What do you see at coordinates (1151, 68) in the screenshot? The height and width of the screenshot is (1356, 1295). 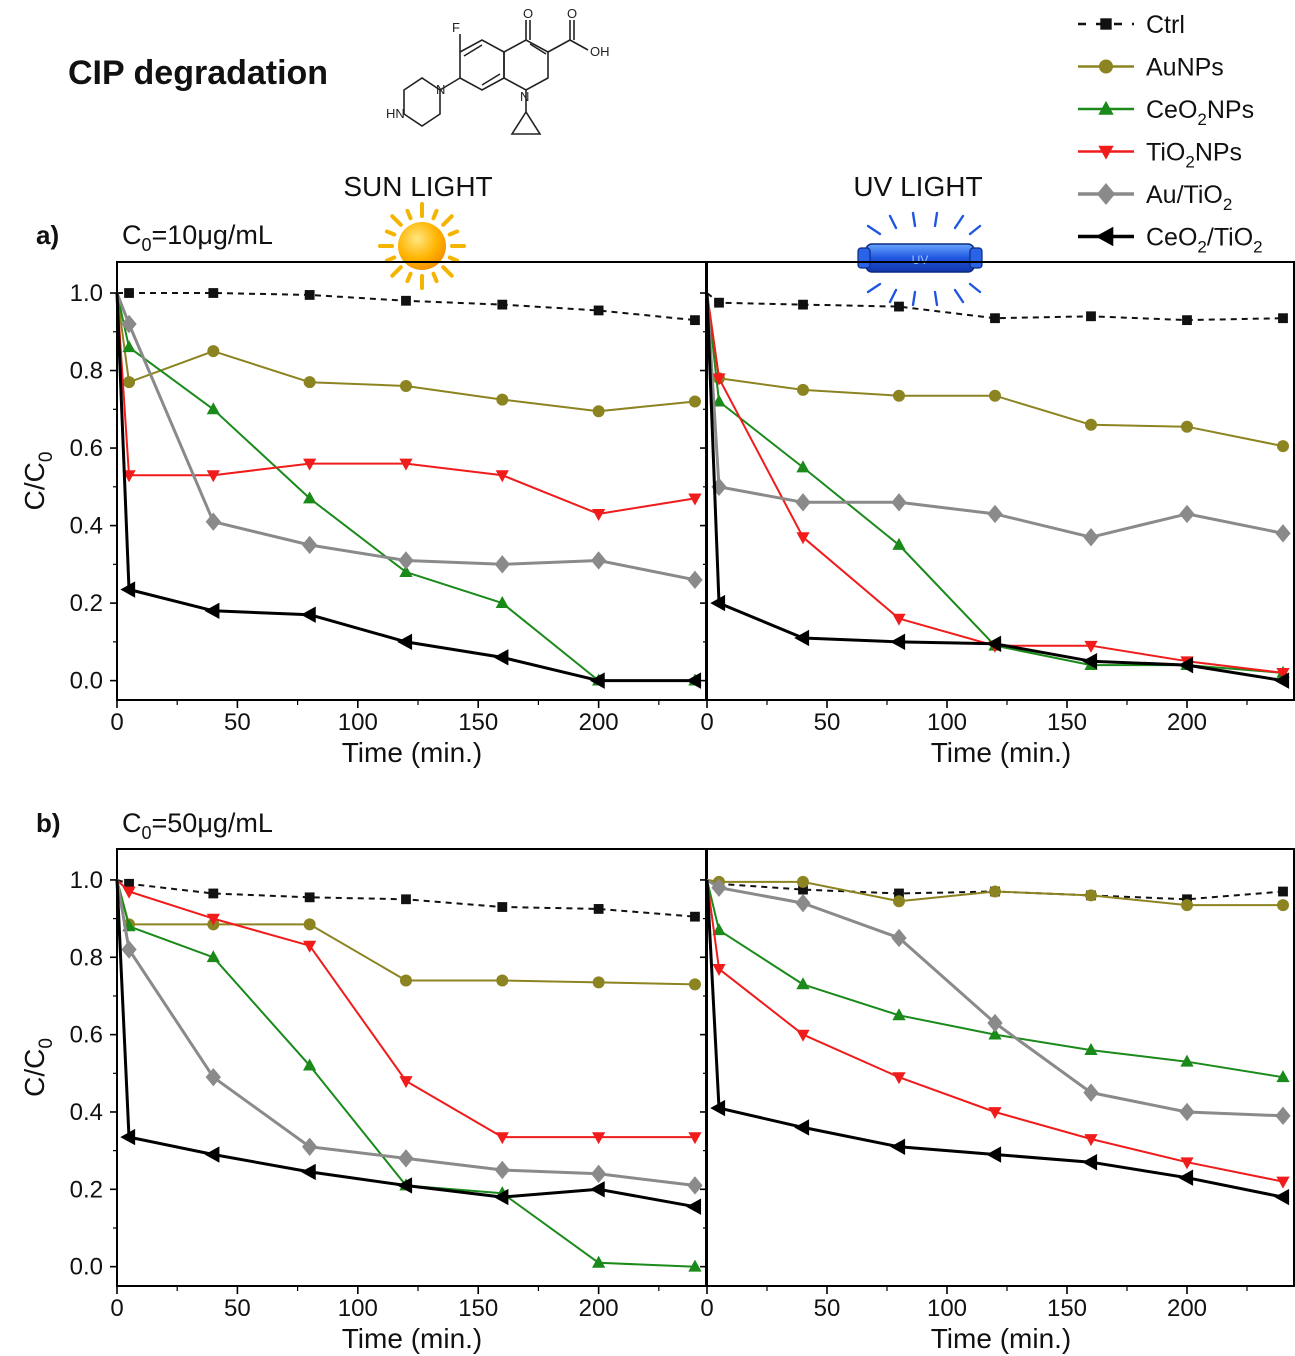 I see `legend-item: AuNPs` at bounding box center [1151, 68].